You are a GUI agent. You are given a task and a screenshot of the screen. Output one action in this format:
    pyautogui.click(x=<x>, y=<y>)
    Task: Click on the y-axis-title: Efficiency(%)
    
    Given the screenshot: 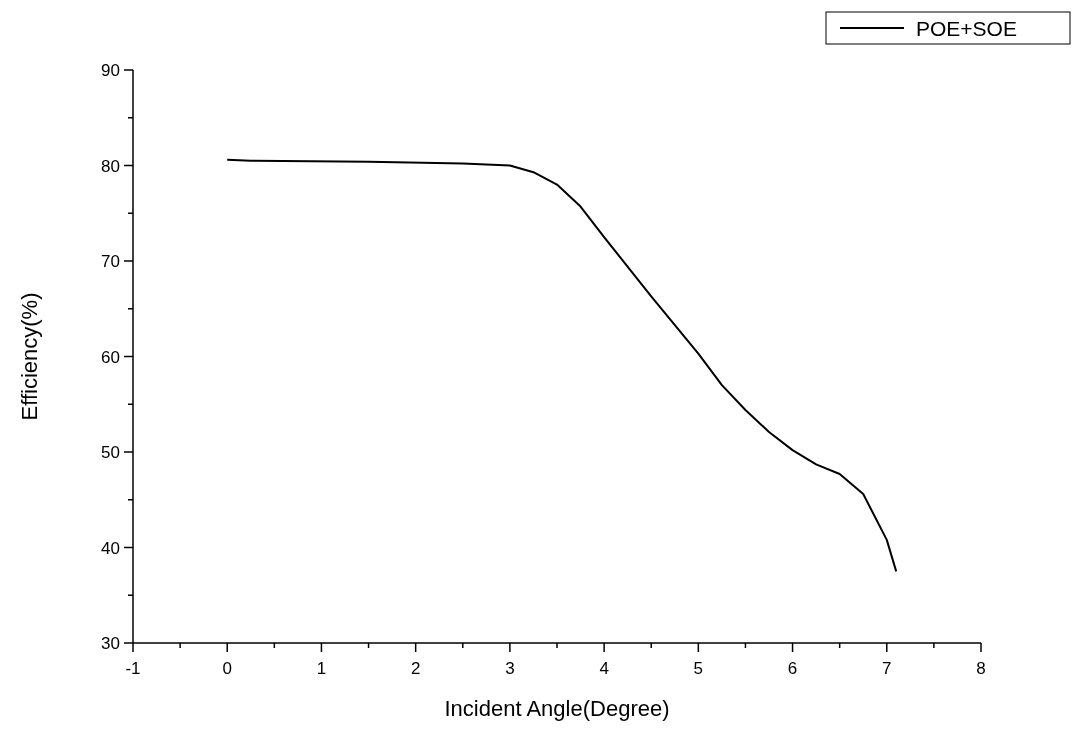 What is the action you would take?
    pyautogui.click(x=29, y=356)
    